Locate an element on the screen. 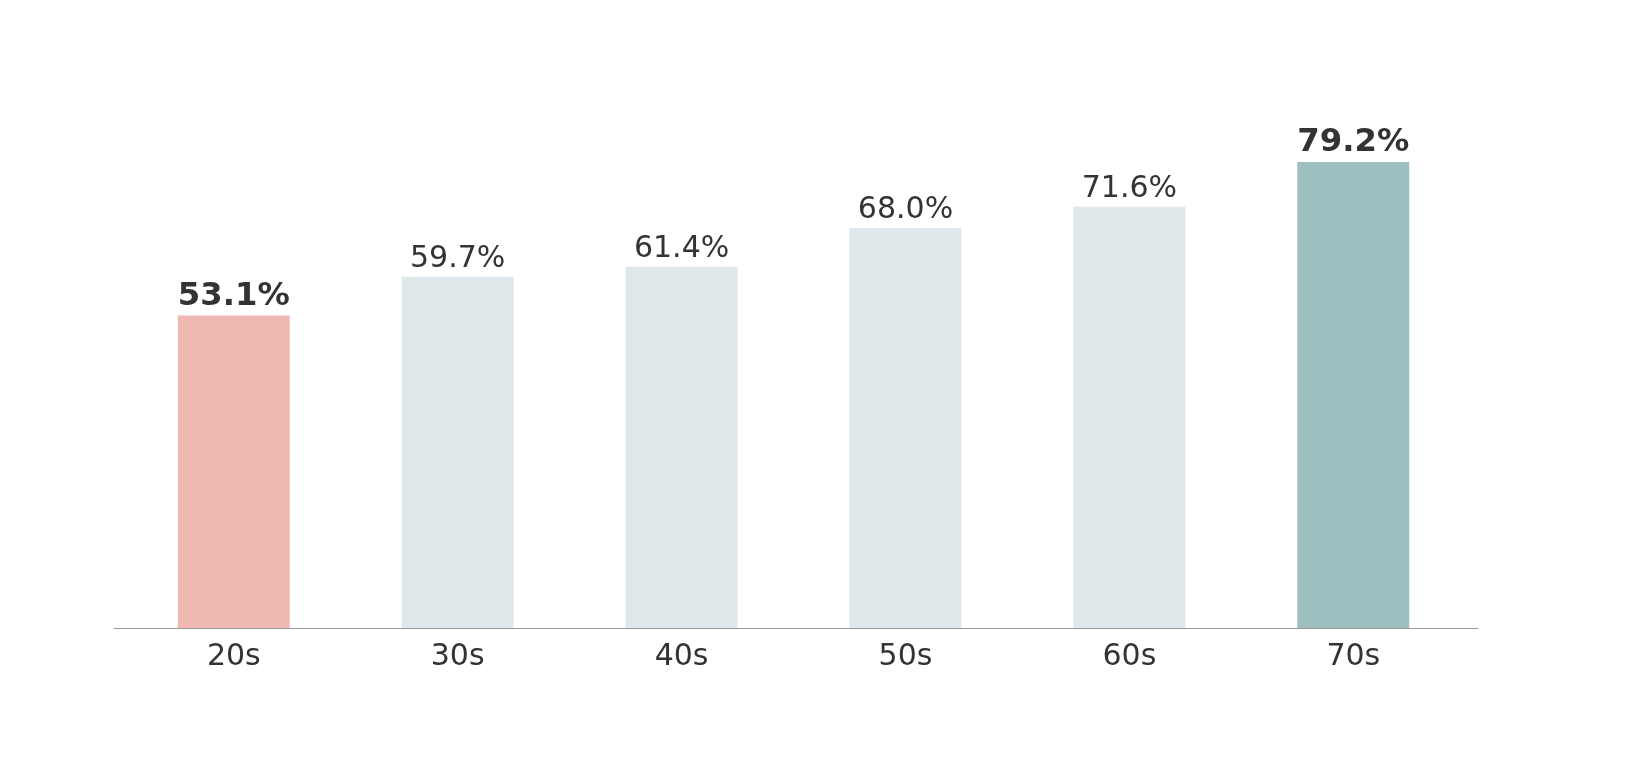  x-tick-label: 50s is located at coordinates (905, 654).